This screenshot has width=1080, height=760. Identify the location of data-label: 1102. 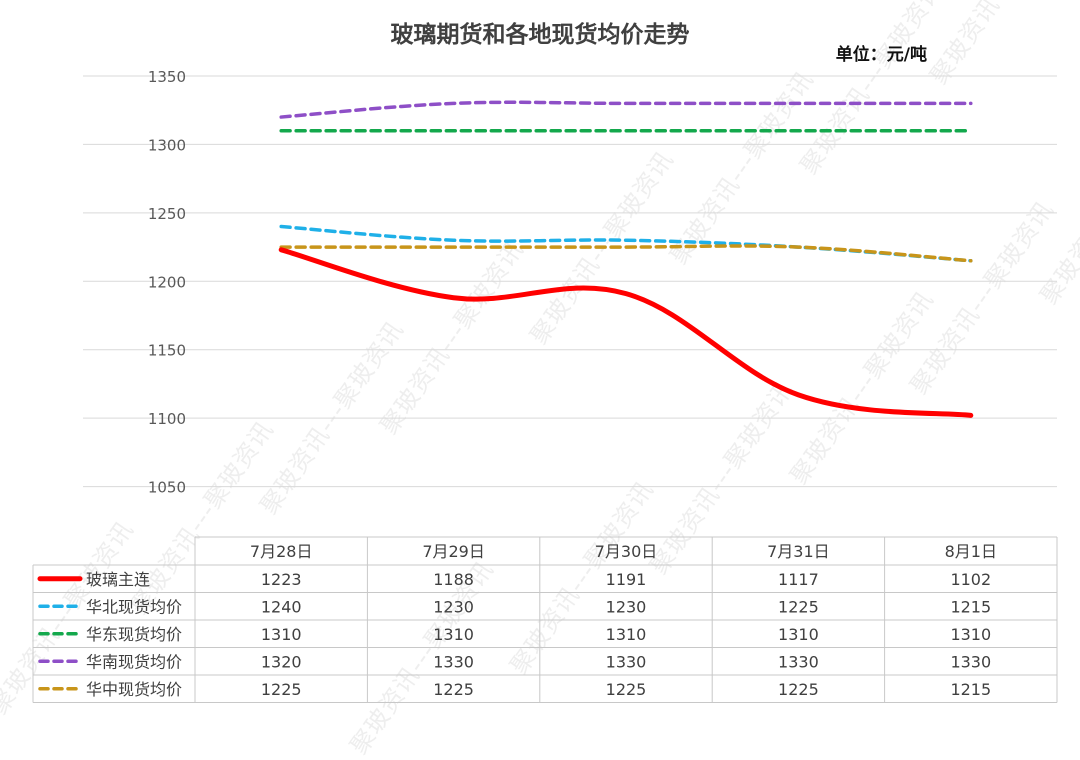
(970, 579).